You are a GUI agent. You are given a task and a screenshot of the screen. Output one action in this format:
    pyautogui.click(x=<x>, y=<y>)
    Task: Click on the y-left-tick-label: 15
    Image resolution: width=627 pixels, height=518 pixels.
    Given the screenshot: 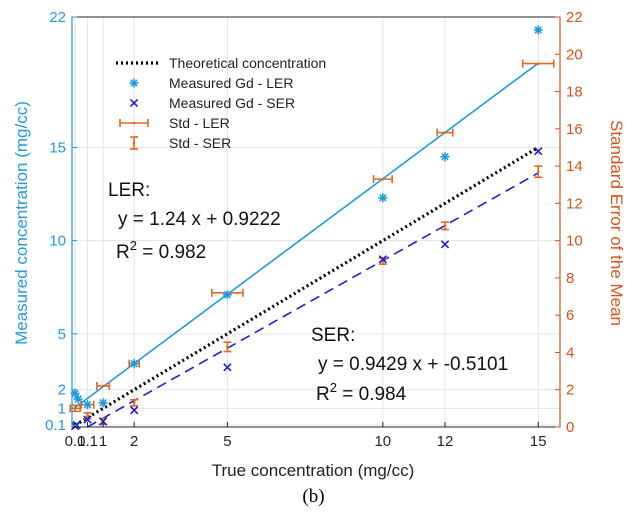 What is the action you would take?
    pyautogui.click(x=57, y=147)
    